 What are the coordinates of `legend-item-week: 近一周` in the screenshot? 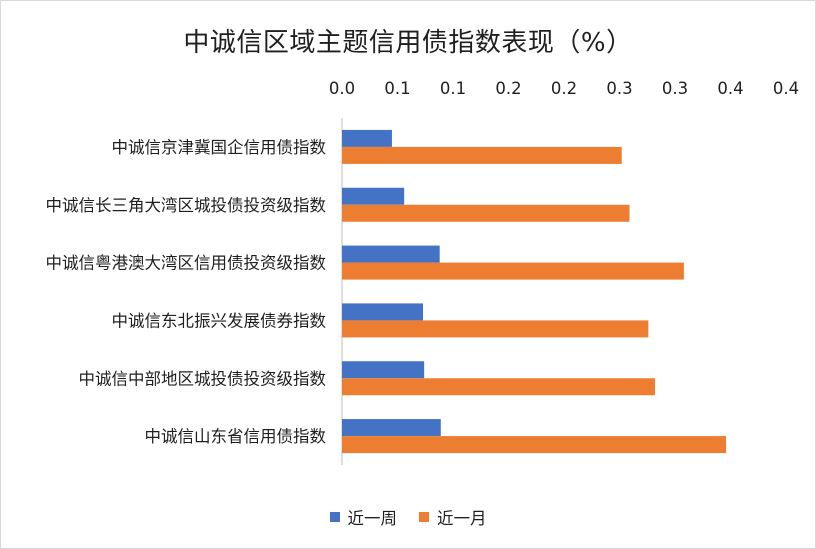 It's located at (363, 517).